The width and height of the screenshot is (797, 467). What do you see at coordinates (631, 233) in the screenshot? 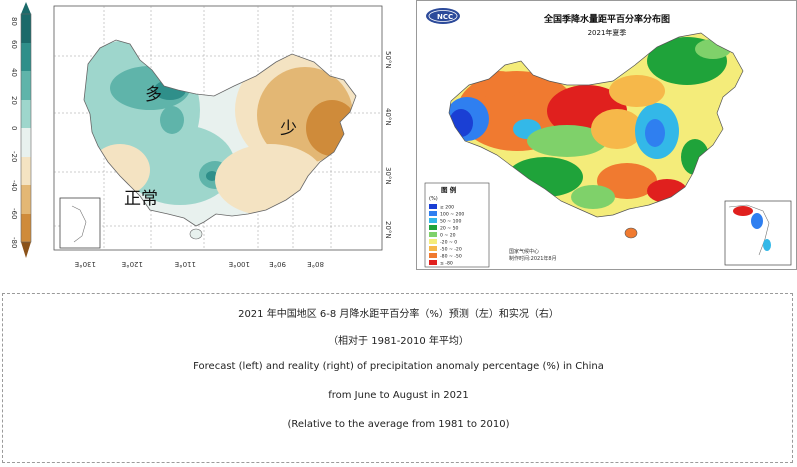
I see `observed-hainan` at bounding box center [631, 233].